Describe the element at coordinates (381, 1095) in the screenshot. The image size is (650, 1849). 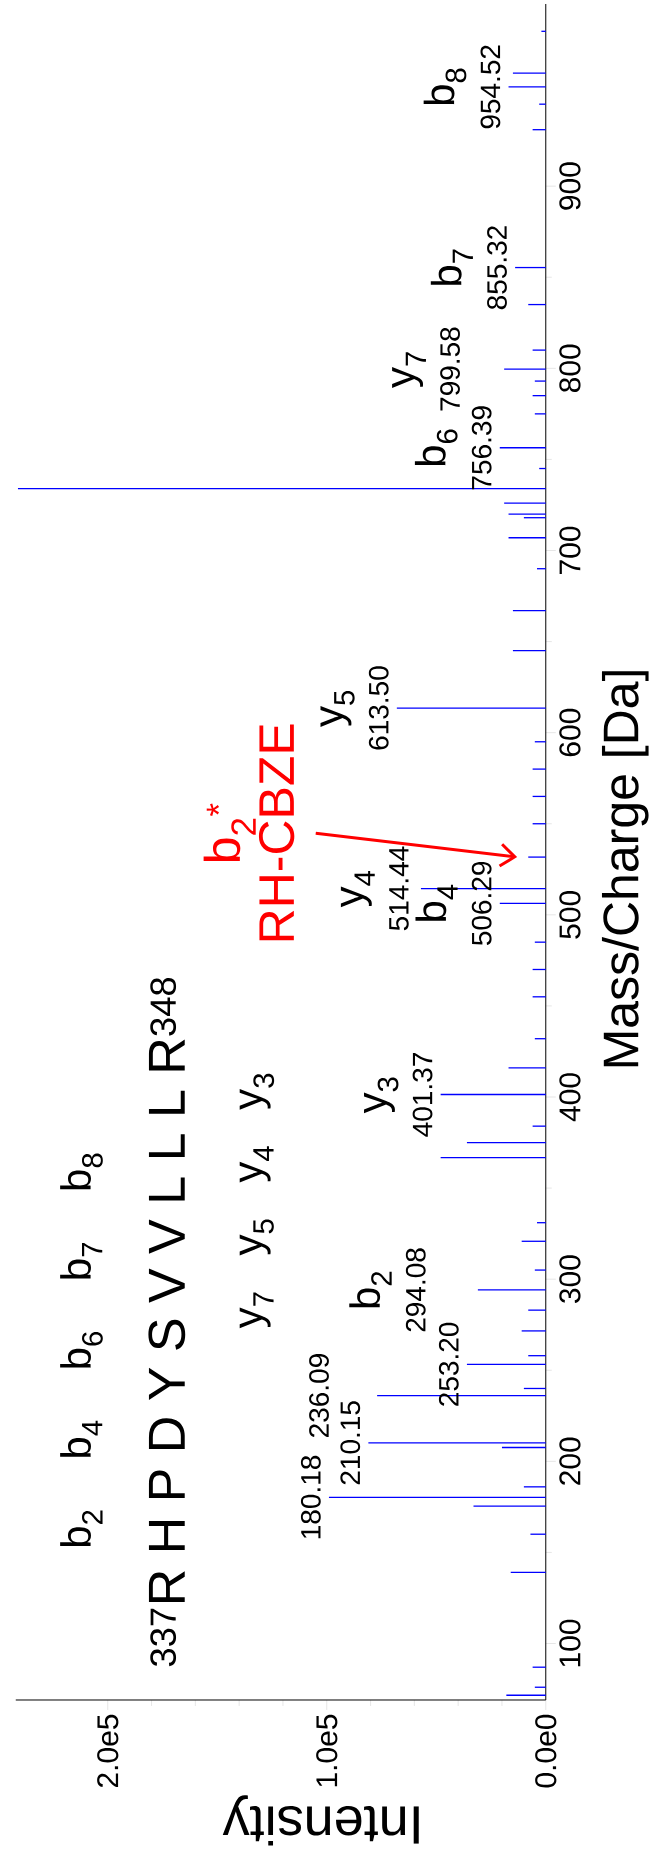
I see `annotation: y$_{3}$` at that location.